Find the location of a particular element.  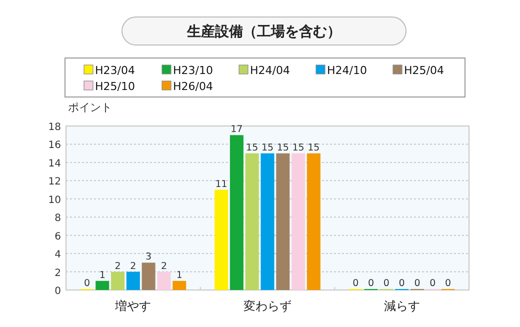

y-tick-label: 12 is located at coordinates (54, 182).